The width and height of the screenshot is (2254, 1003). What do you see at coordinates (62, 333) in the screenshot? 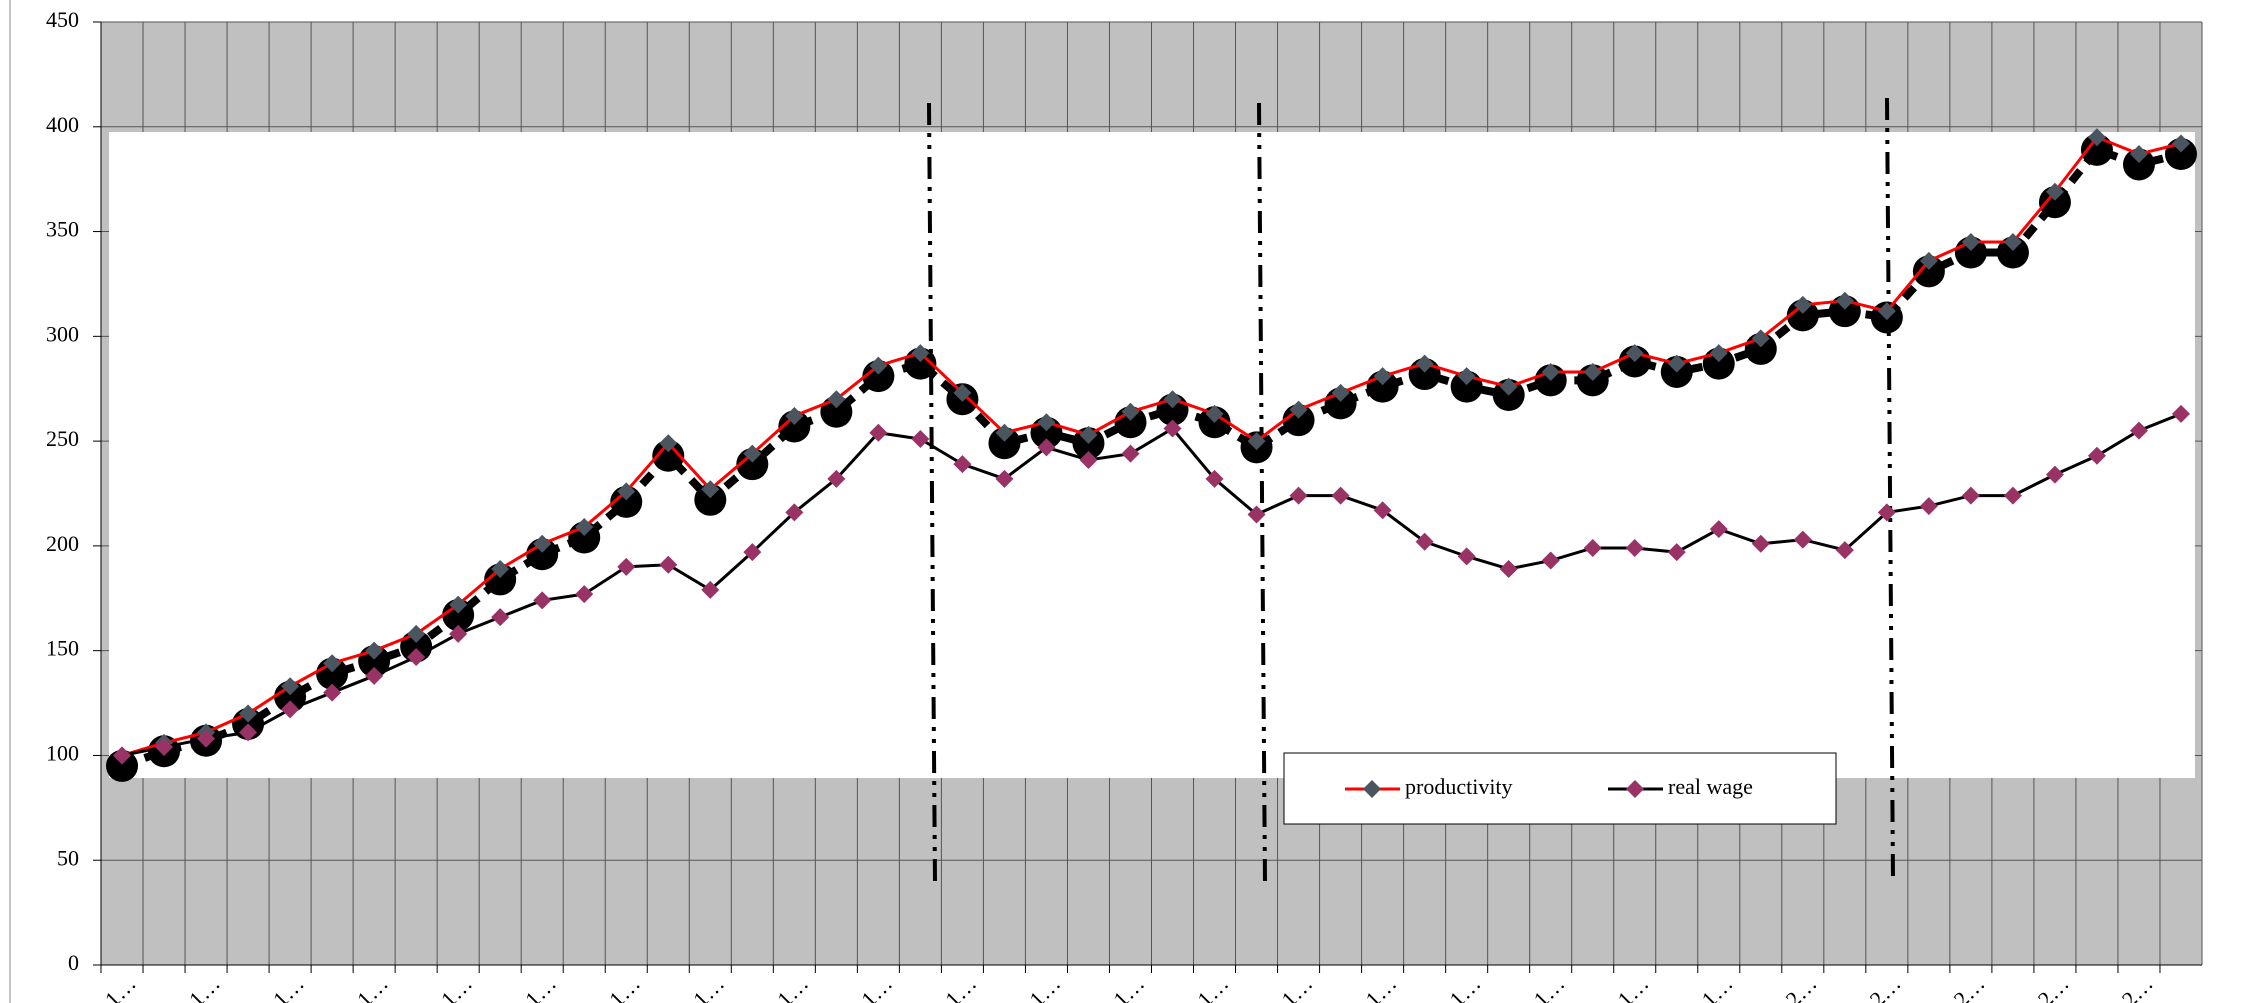
I see `y-tick-label: 300` at bounding box center [62, 333].